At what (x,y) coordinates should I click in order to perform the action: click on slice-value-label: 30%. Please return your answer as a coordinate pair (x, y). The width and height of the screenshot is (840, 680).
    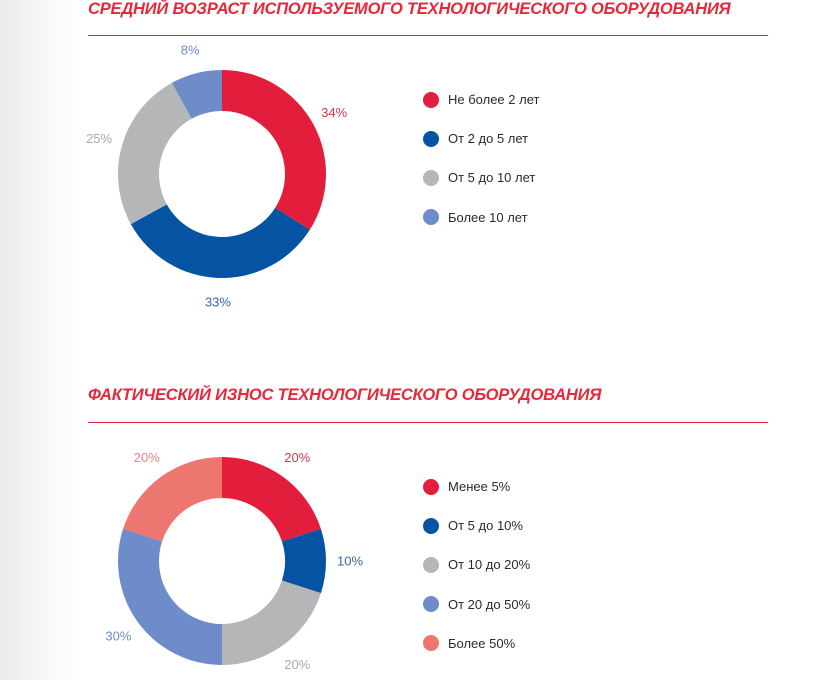
    Looking at the image, I should click on (118, 636).